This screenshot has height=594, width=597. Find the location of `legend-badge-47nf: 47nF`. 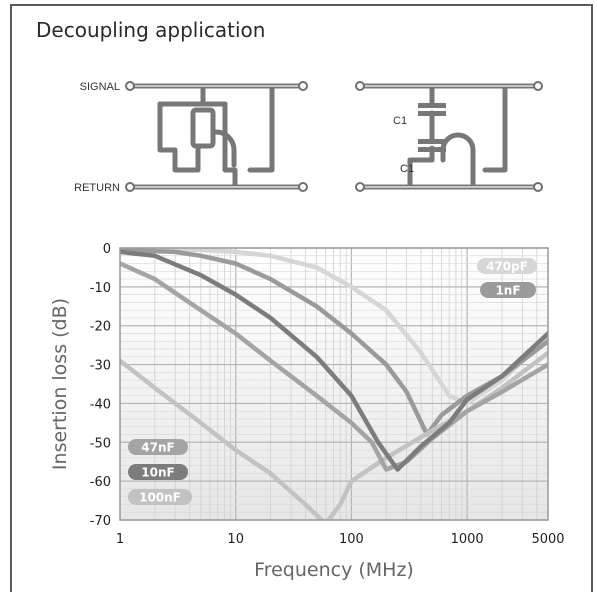

legend-badge-47nf: 47nF is located at coordinates (158, 447).